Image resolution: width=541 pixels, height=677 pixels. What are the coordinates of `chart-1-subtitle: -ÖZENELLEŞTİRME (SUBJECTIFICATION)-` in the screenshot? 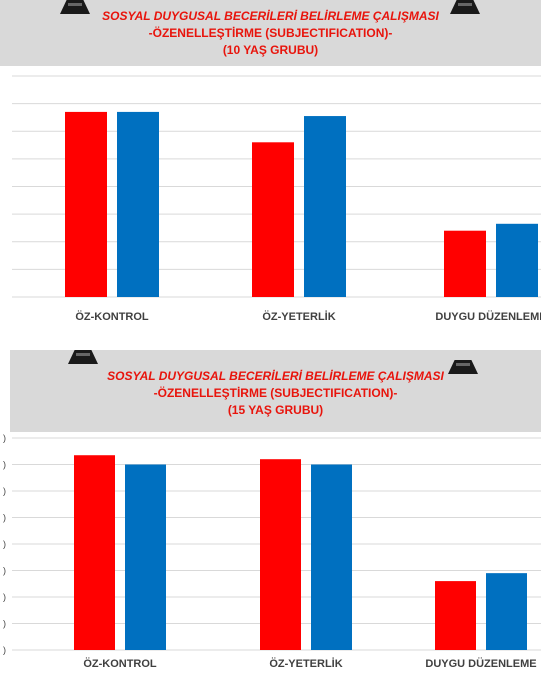 It's located at (270, 33).